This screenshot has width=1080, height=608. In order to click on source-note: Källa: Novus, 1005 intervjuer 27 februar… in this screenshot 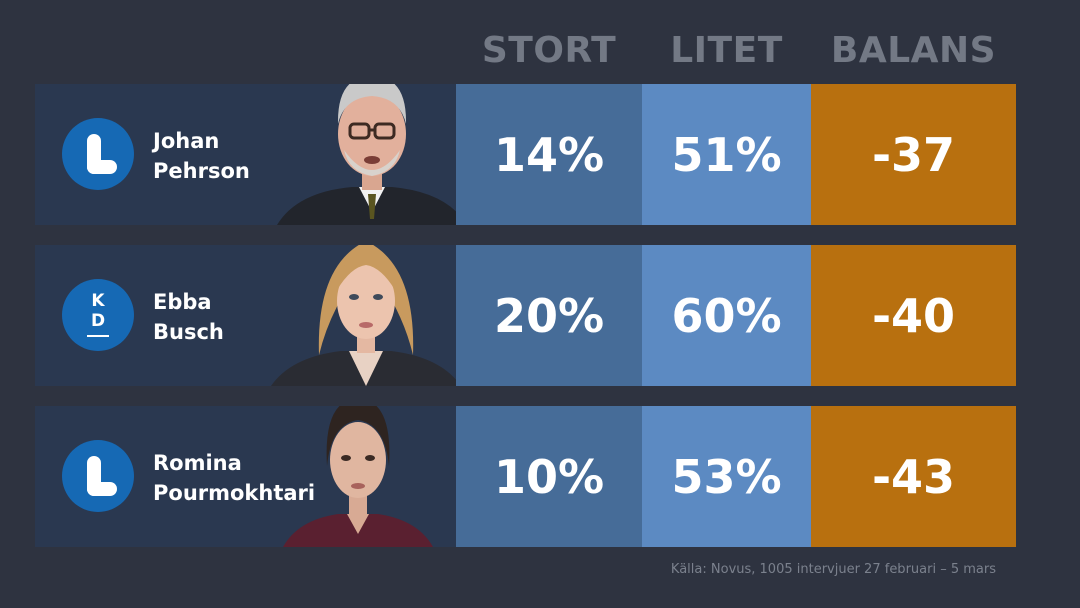, I will do `click(833, 569)`.